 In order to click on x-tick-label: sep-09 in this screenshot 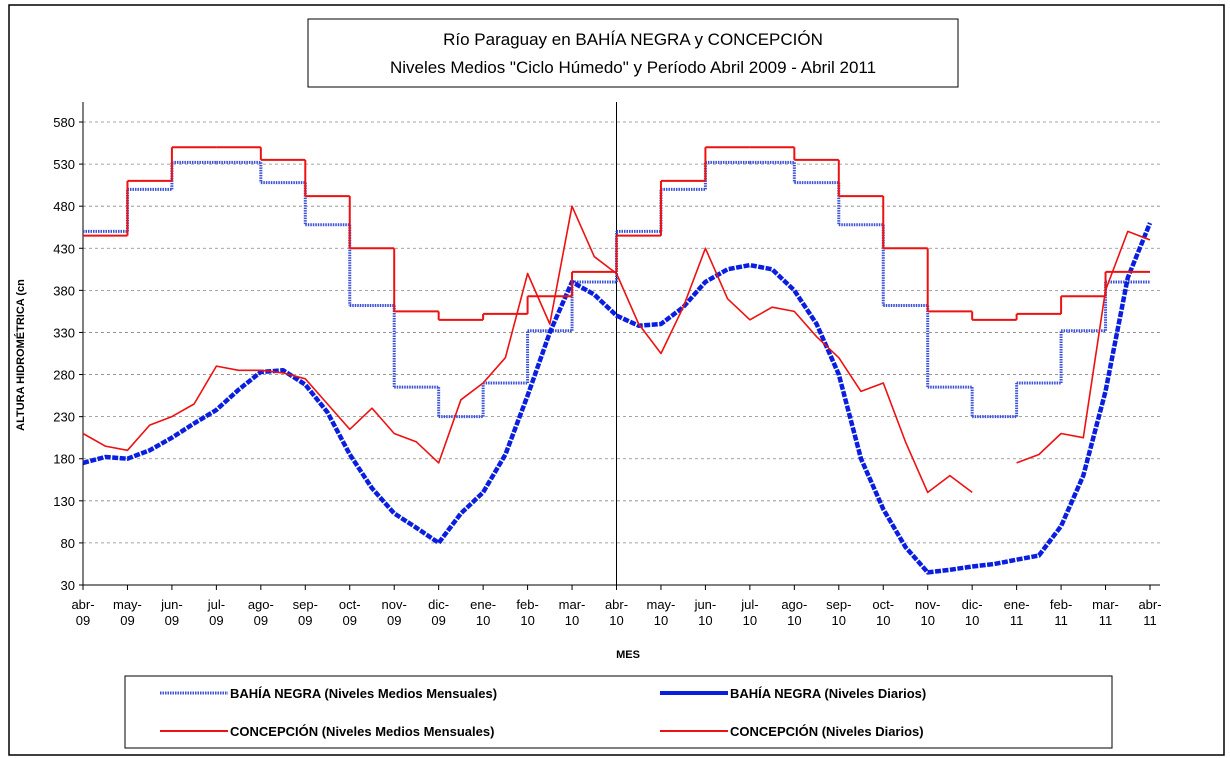, I will do `click(305, 612)`.